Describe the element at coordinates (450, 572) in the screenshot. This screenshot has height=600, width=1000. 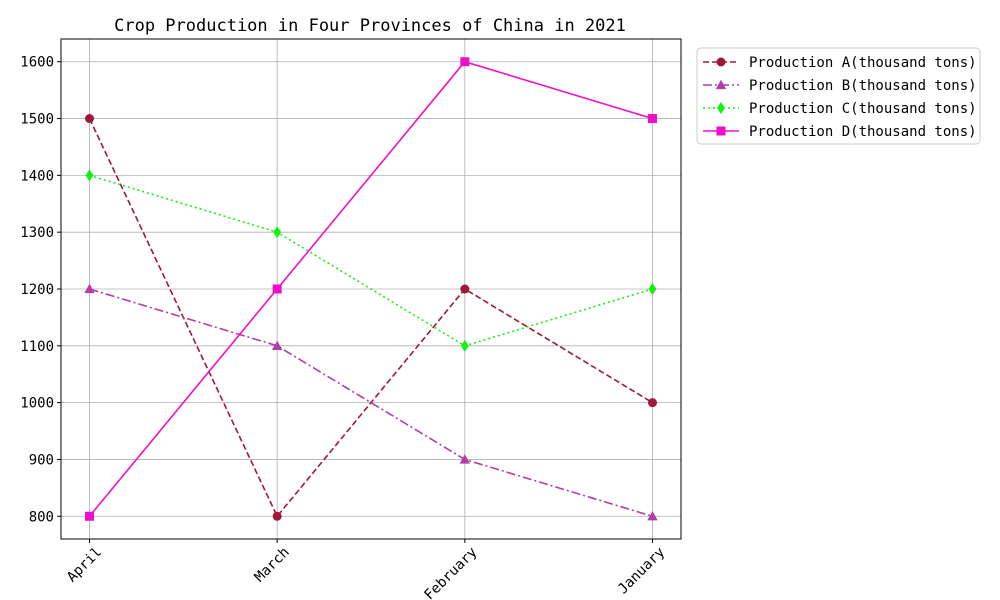
I see `x-tick-label: February` at that location.